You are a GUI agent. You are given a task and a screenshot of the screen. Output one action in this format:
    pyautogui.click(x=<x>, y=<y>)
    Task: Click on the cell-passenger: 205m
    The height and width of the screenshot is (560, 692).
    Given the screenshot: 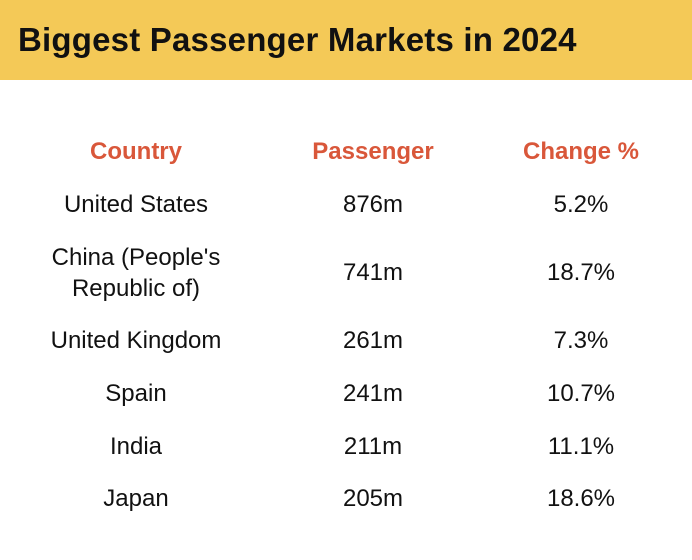 What is the action you would take?
    pyautogui.click(x=373, y=498)
    